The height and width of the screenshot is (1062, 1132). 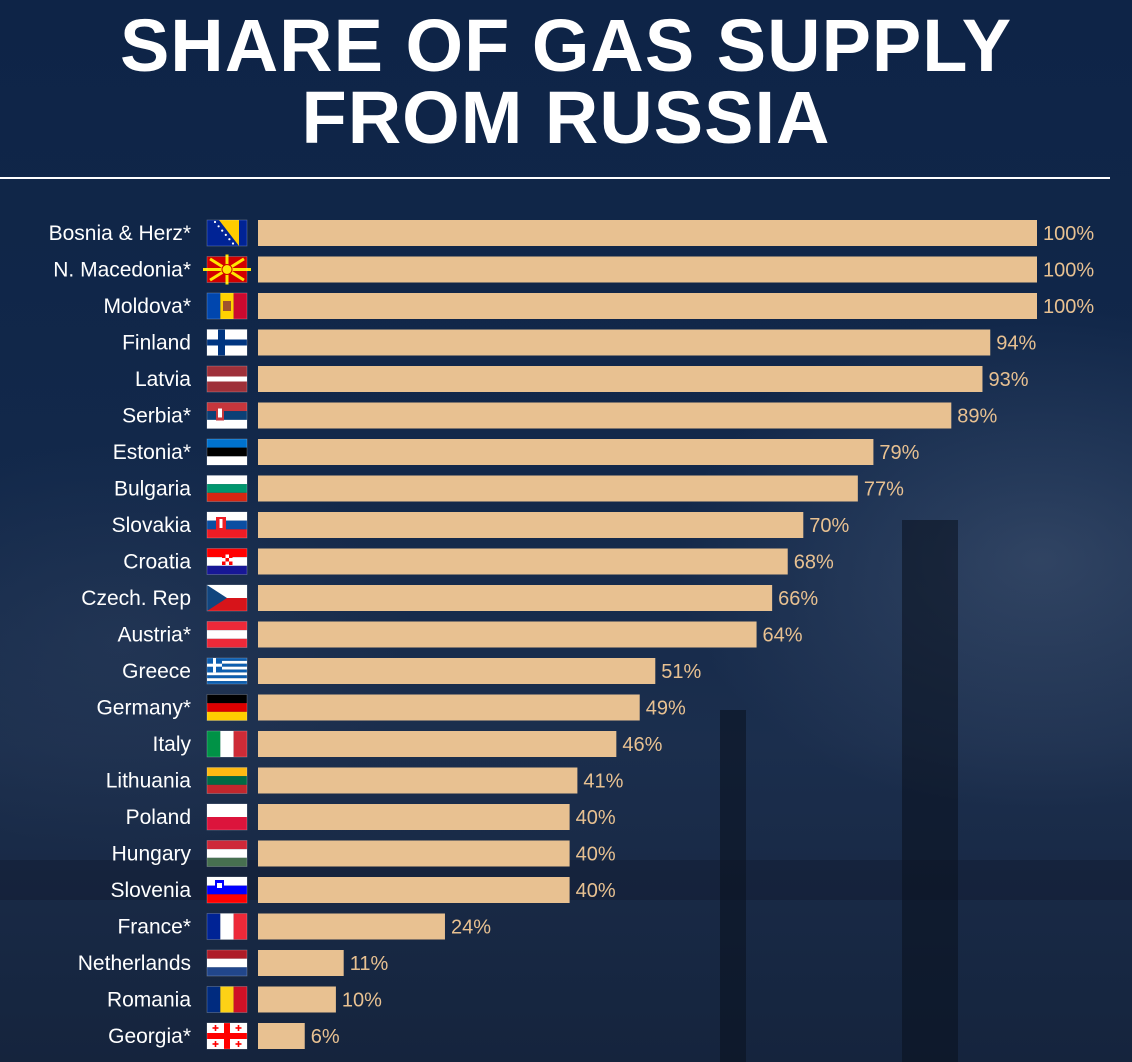 What do you see at coordinates (149, 1000) in the screenshot?
I see `country-label: Romania` at bounding box center [149, 1000].